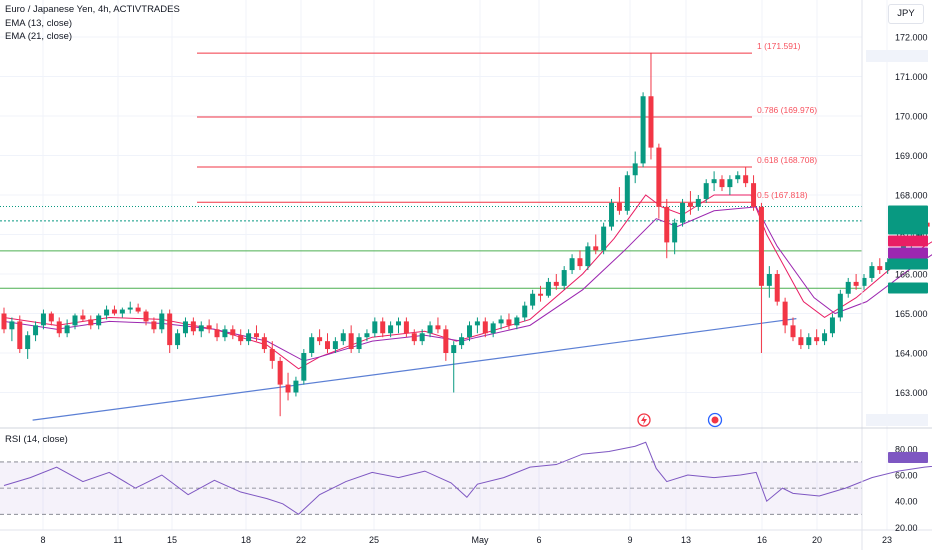 This screenshot has height=550, width=932. Describe the element at coordinates (680, 420) in the screenshot. I see `chart-icons` at that location.